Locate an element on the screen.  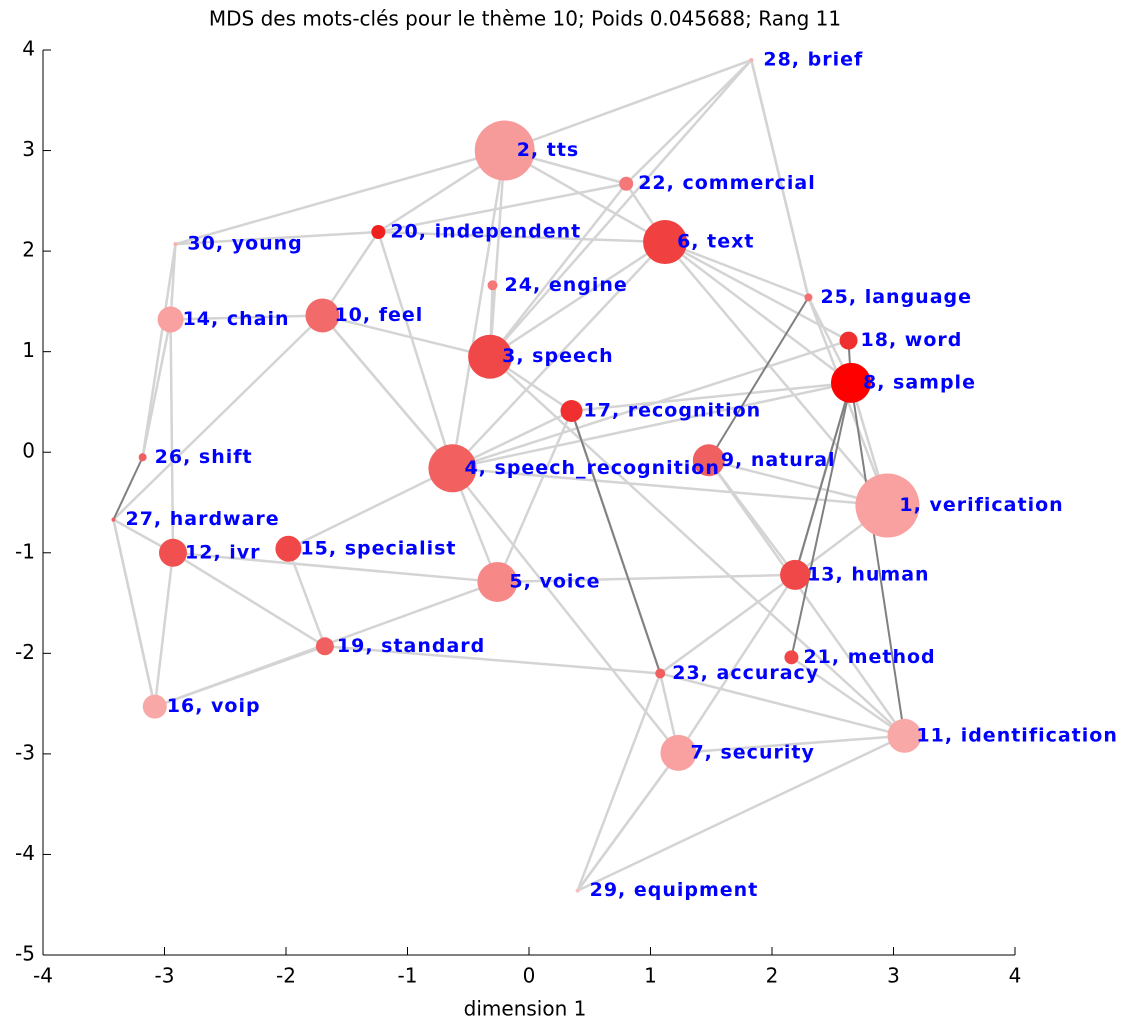
x-tick-label: 0 is located at coordinates (529, 976).